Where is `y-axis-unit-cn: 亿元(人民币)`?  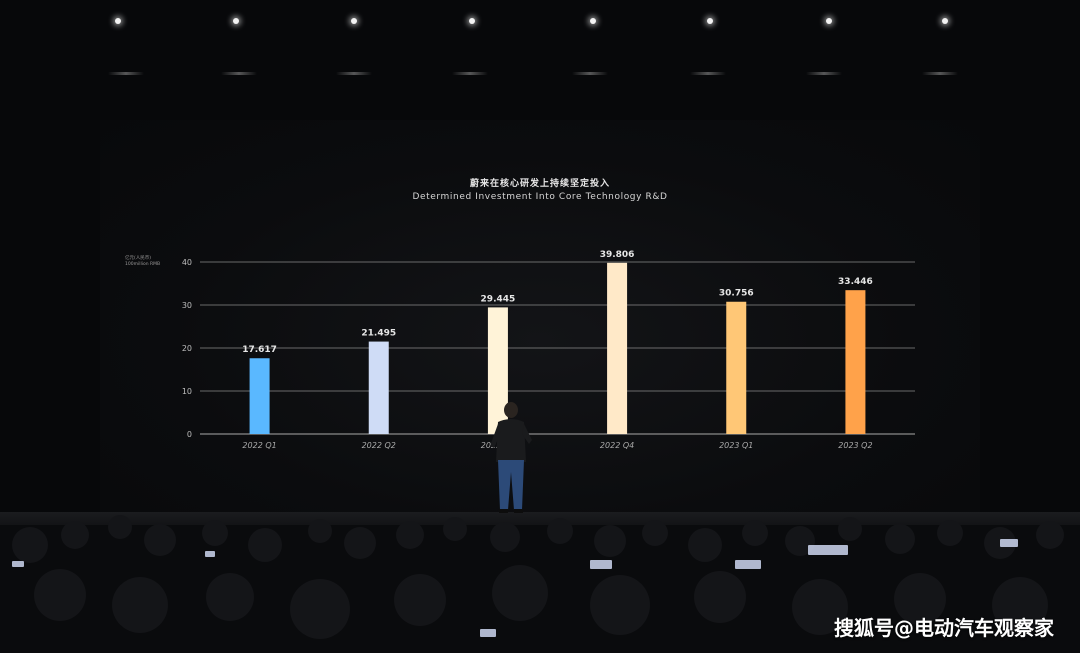
y-axis-unit-cn: 亿元(人民币) is located at coordinates (138, 258).